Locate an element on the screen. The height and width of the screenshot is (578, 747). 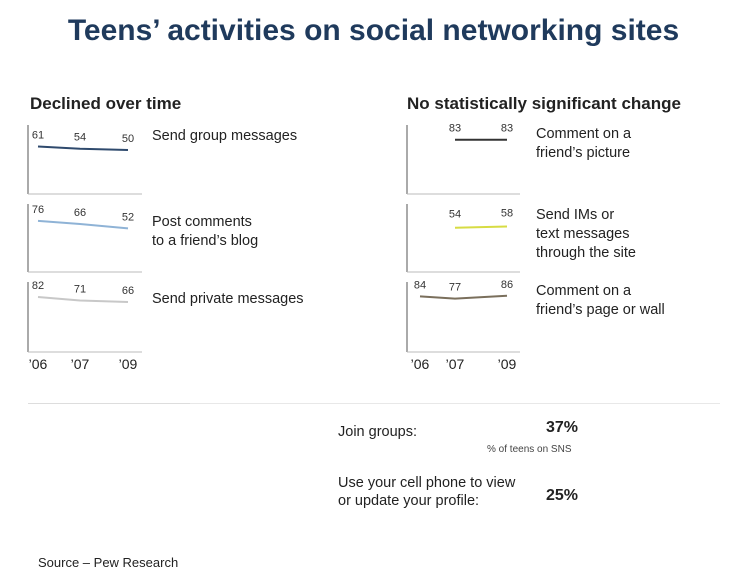
separator-left is located at coordinates (109, 403).